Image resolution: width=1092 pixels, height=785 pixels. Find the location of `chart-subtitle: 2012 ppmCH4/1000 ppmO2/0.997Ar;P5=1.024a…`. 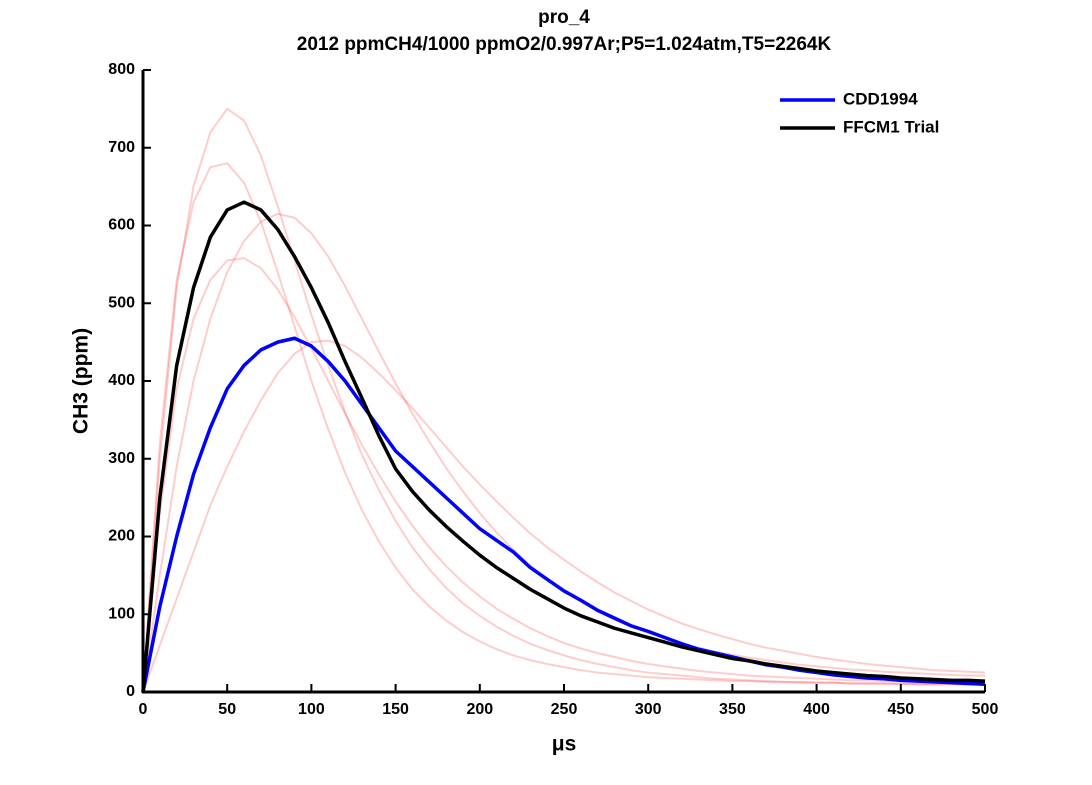

chart-subtitle: 2012 ppmCH4/1000 ppmO2/0.997Ar;P5=1.024a… is located at coordinates (564, 44).